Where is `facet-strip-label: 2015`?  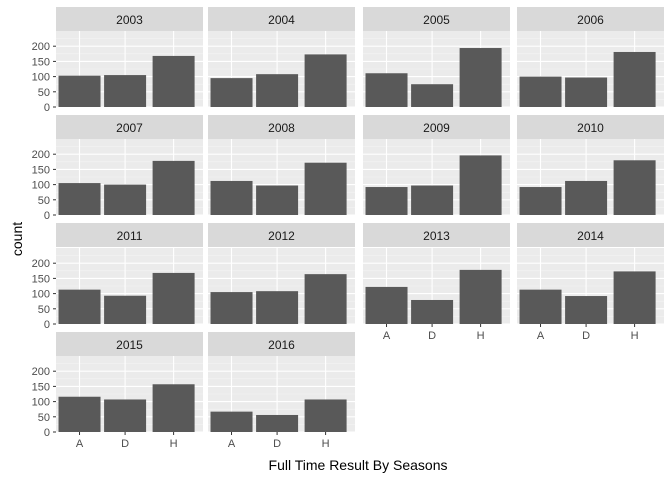
facet-strip-label: 2015 is located at coordinates (129, 345).